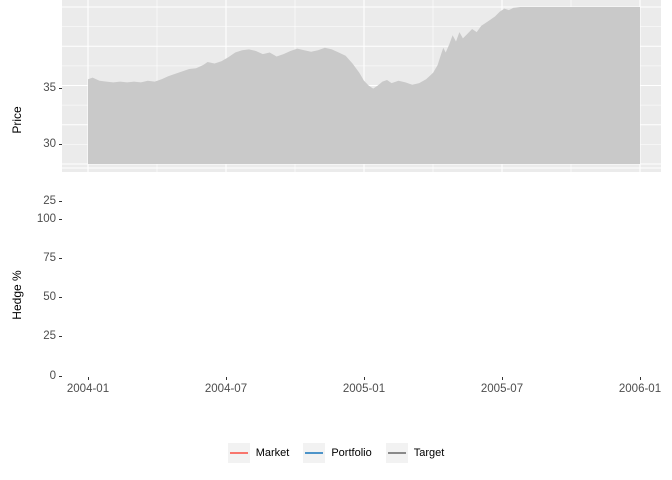 This screenshot has height=480, width=672. Describe the element at coordinates (364, 389) in the screenshot. I see `x-tick-label: 2005-01` at that location.